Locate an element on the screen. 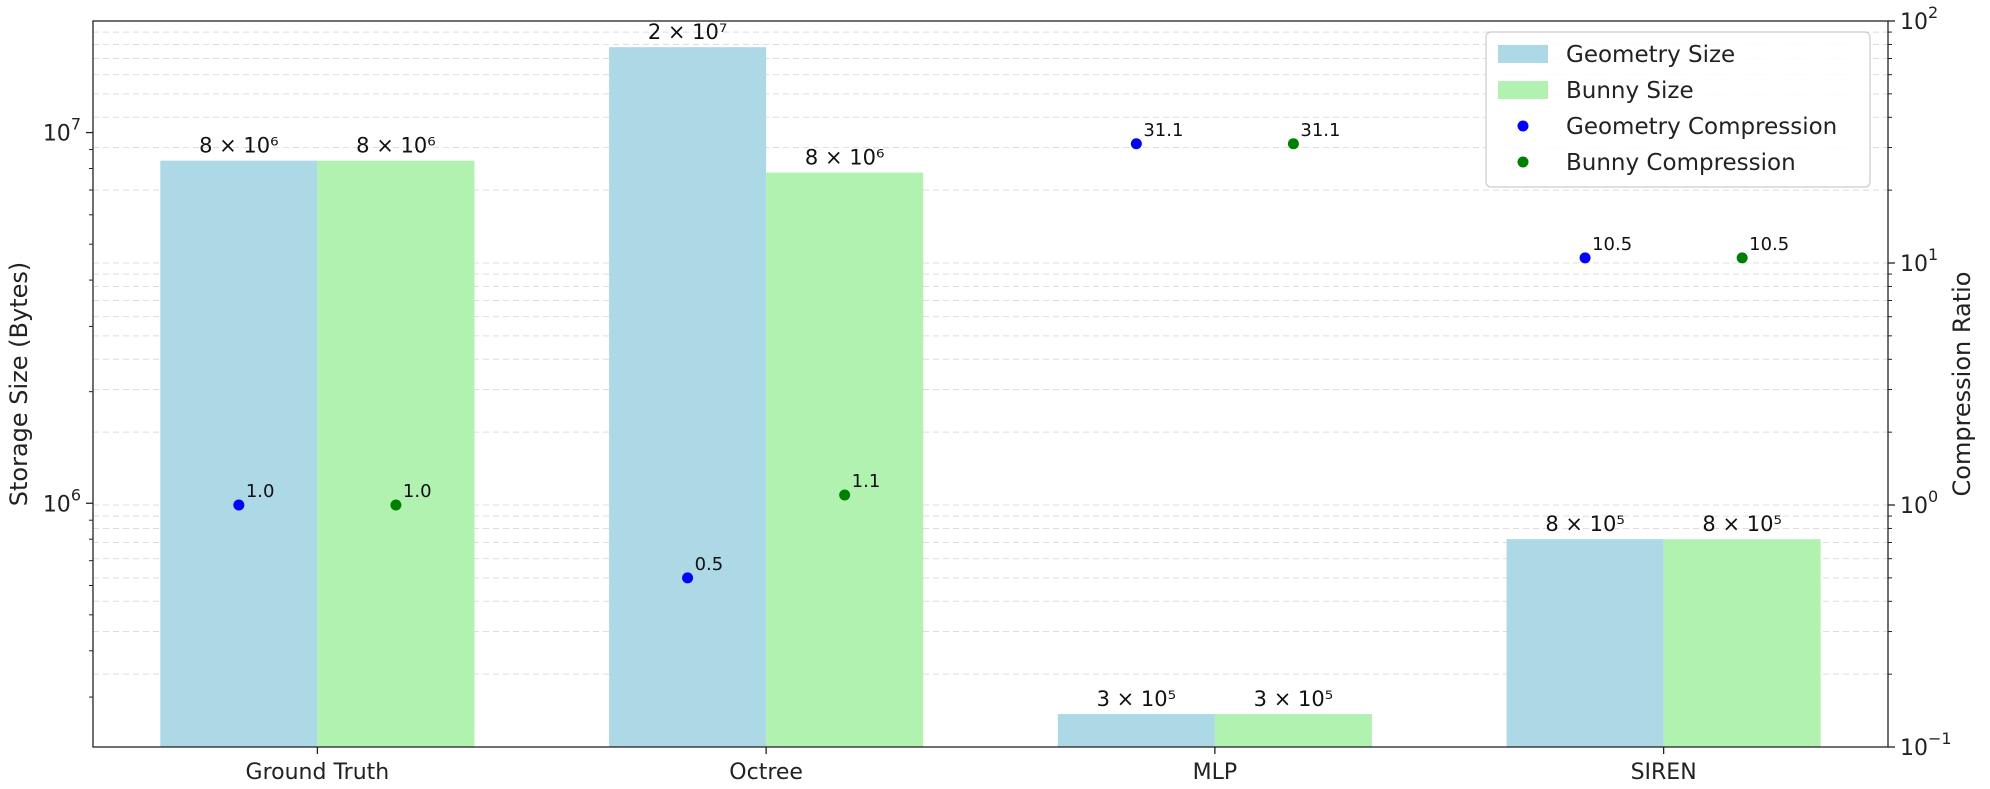  point-label-0-3: 10.5 is located at coordinates (1612, 244).